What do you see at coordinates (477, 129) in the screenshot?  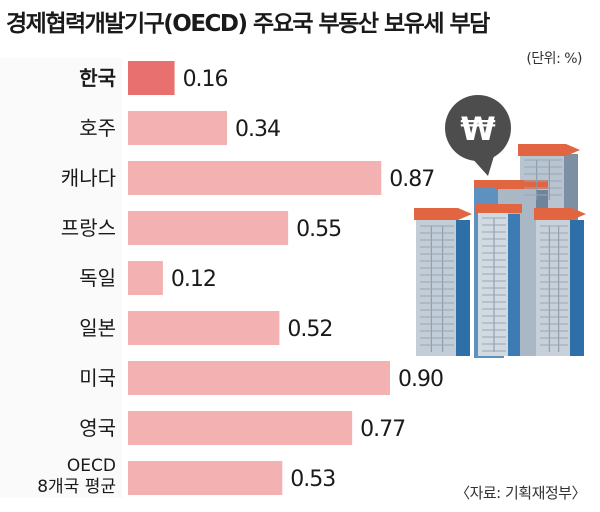 I see `won-symbol: ₩` at bounding box center [477, 129].